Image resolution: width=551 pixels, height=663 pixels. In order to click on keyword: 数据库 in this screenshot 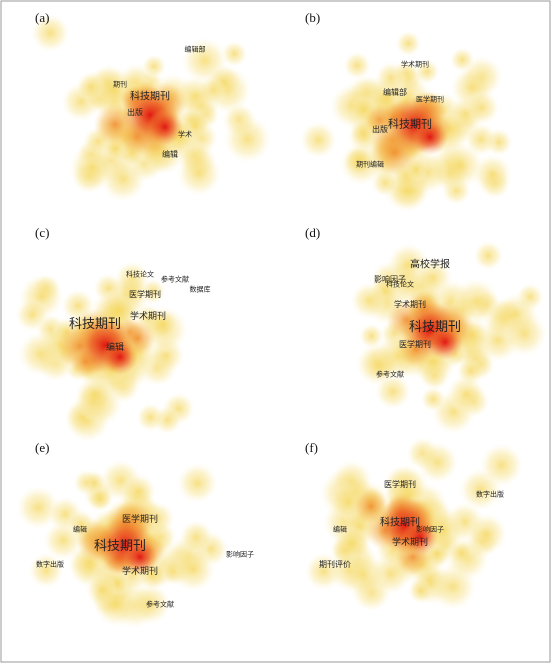, I will do `click(200, 289)`.